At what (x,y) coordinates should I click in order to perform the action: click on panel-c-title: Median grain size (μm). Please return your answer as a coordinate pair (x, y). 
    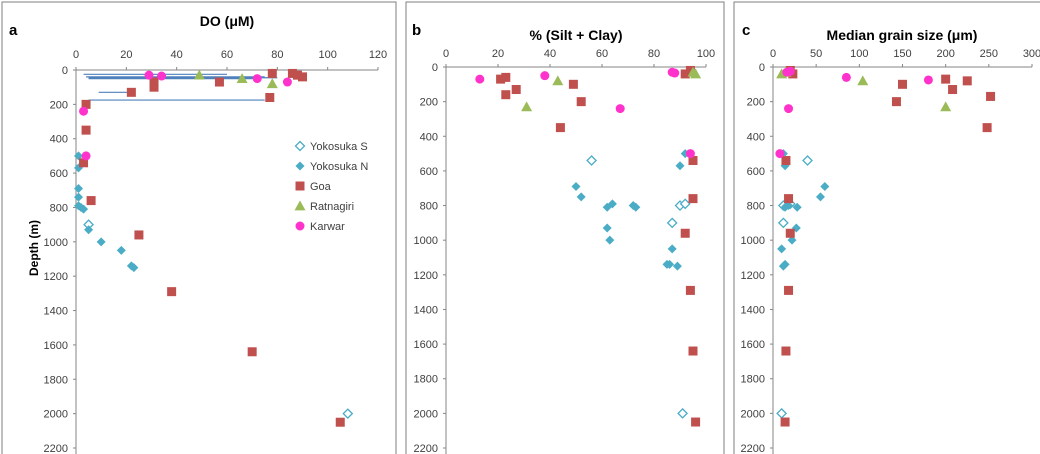
    Looking at the image, I should click on (902, 35).